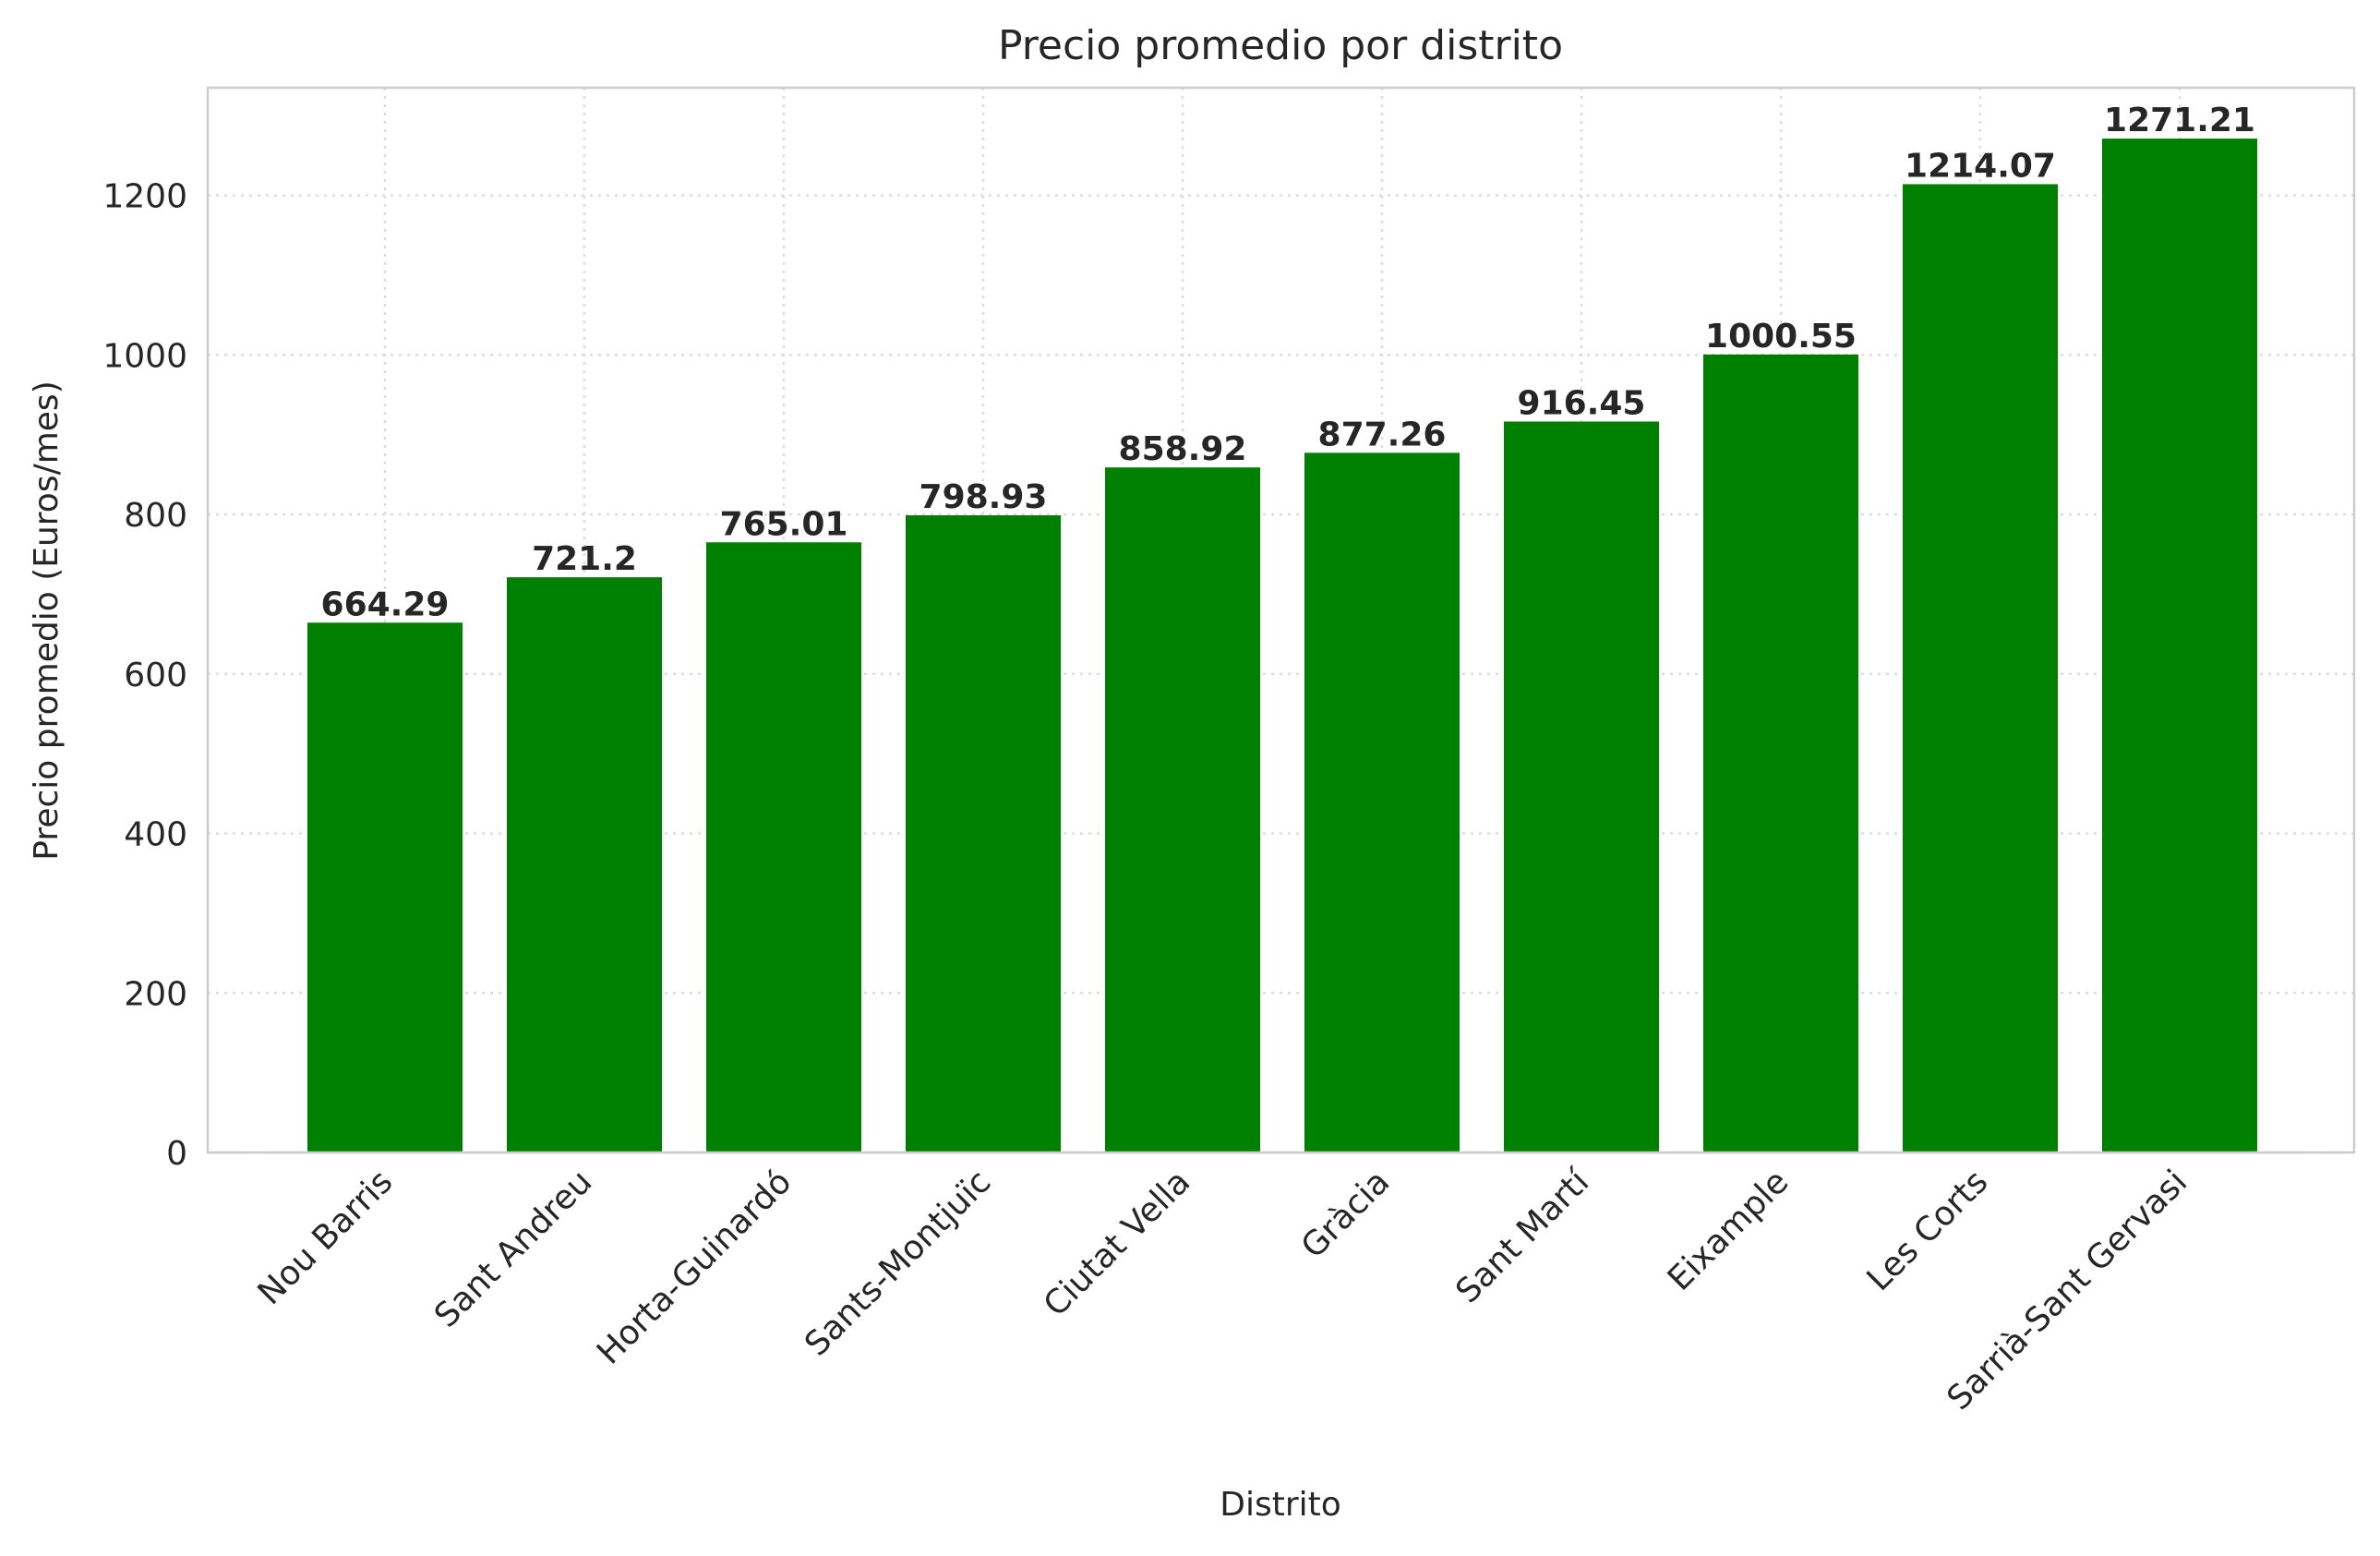 The image size is (2380, 1556). Describe the element at coordinates (2179, 120) in the screenshot. I see `bar-value-label: 1271.21` at that location.